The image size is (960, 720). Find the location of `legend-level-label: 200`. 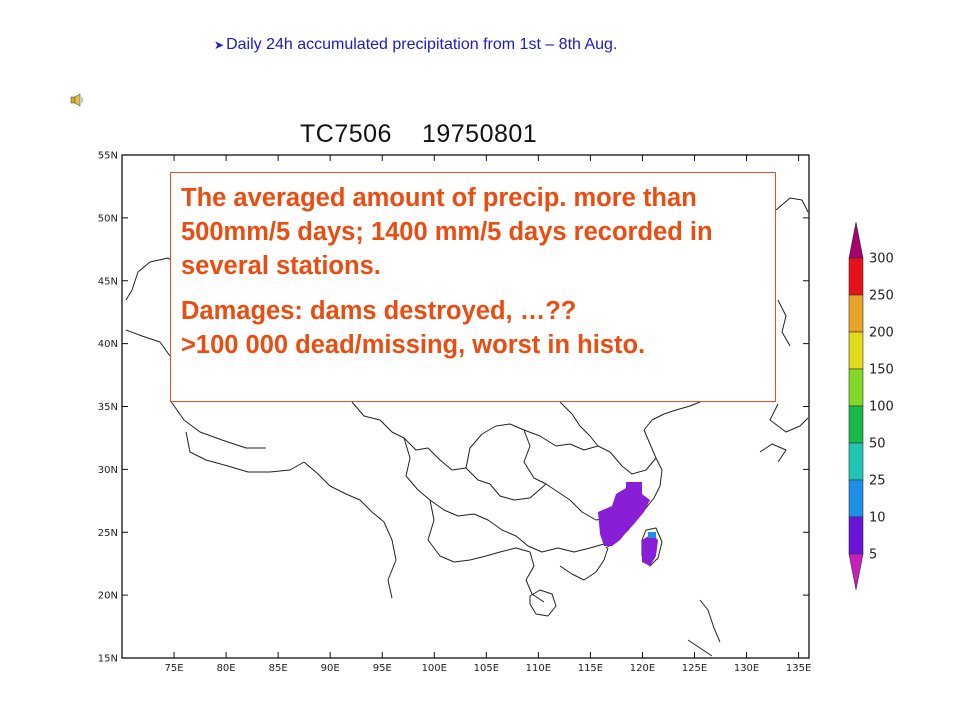

legend-level-label: 200 is located at coordinates (881, 333).